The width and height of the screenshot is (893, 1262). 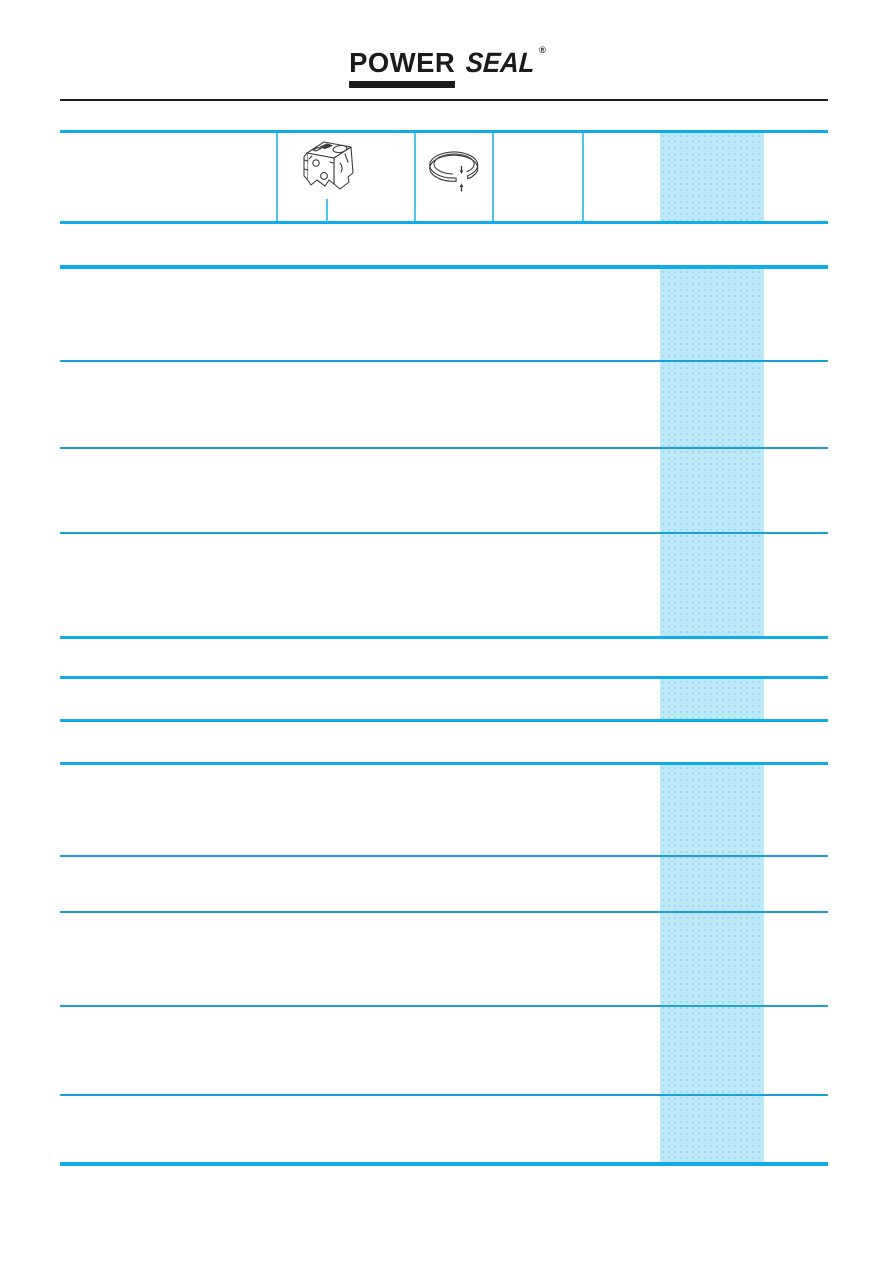 What do you see at coordinates (444, 1164) in the screenshot?
I see `table-bottom-border` at bounding box center [444, 1164].